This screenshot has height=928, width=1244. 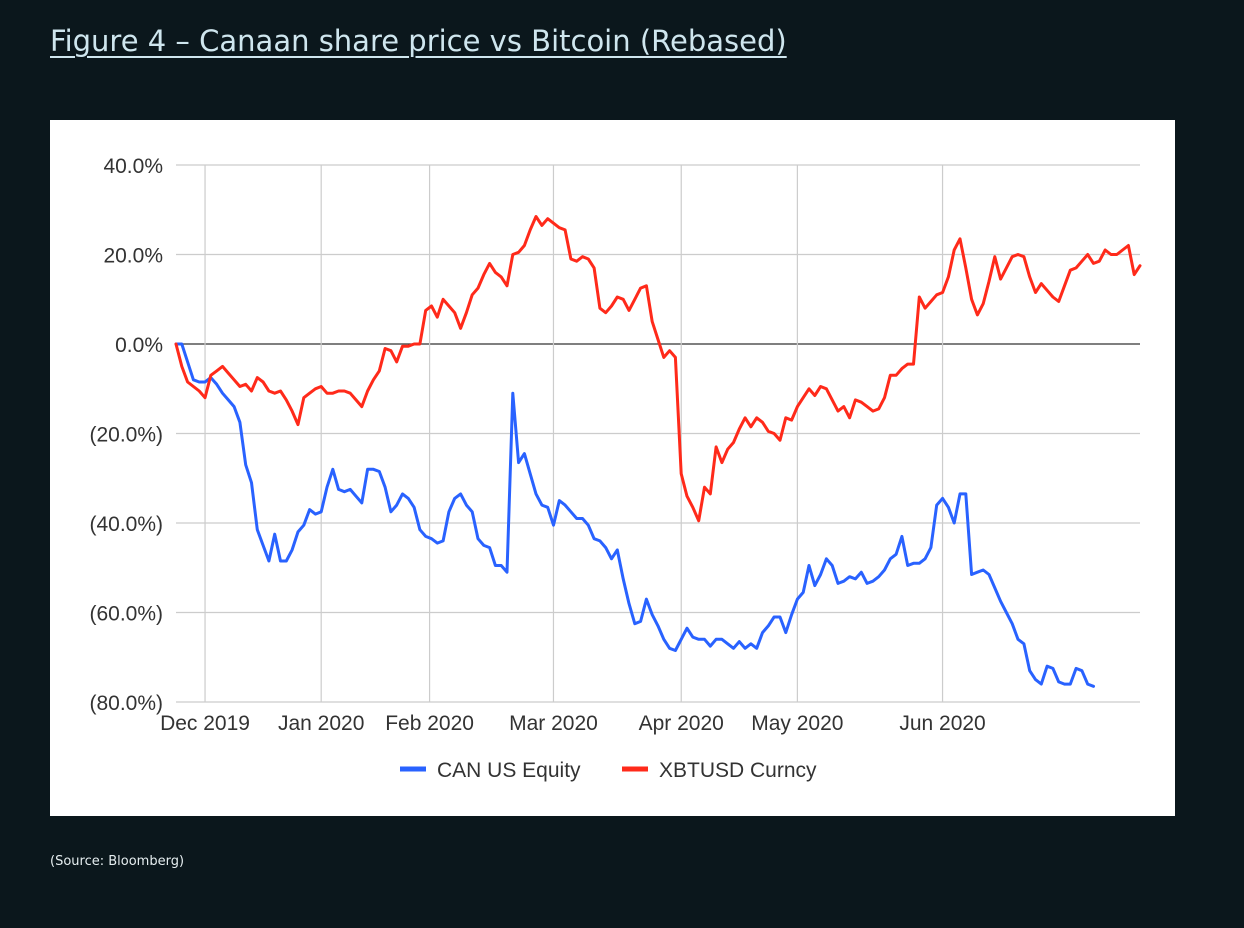 What do you see at coordinates (509, 770) in the screenshot?
I see `legend-label: CAN US Equity` at bounding box center [509, 770].